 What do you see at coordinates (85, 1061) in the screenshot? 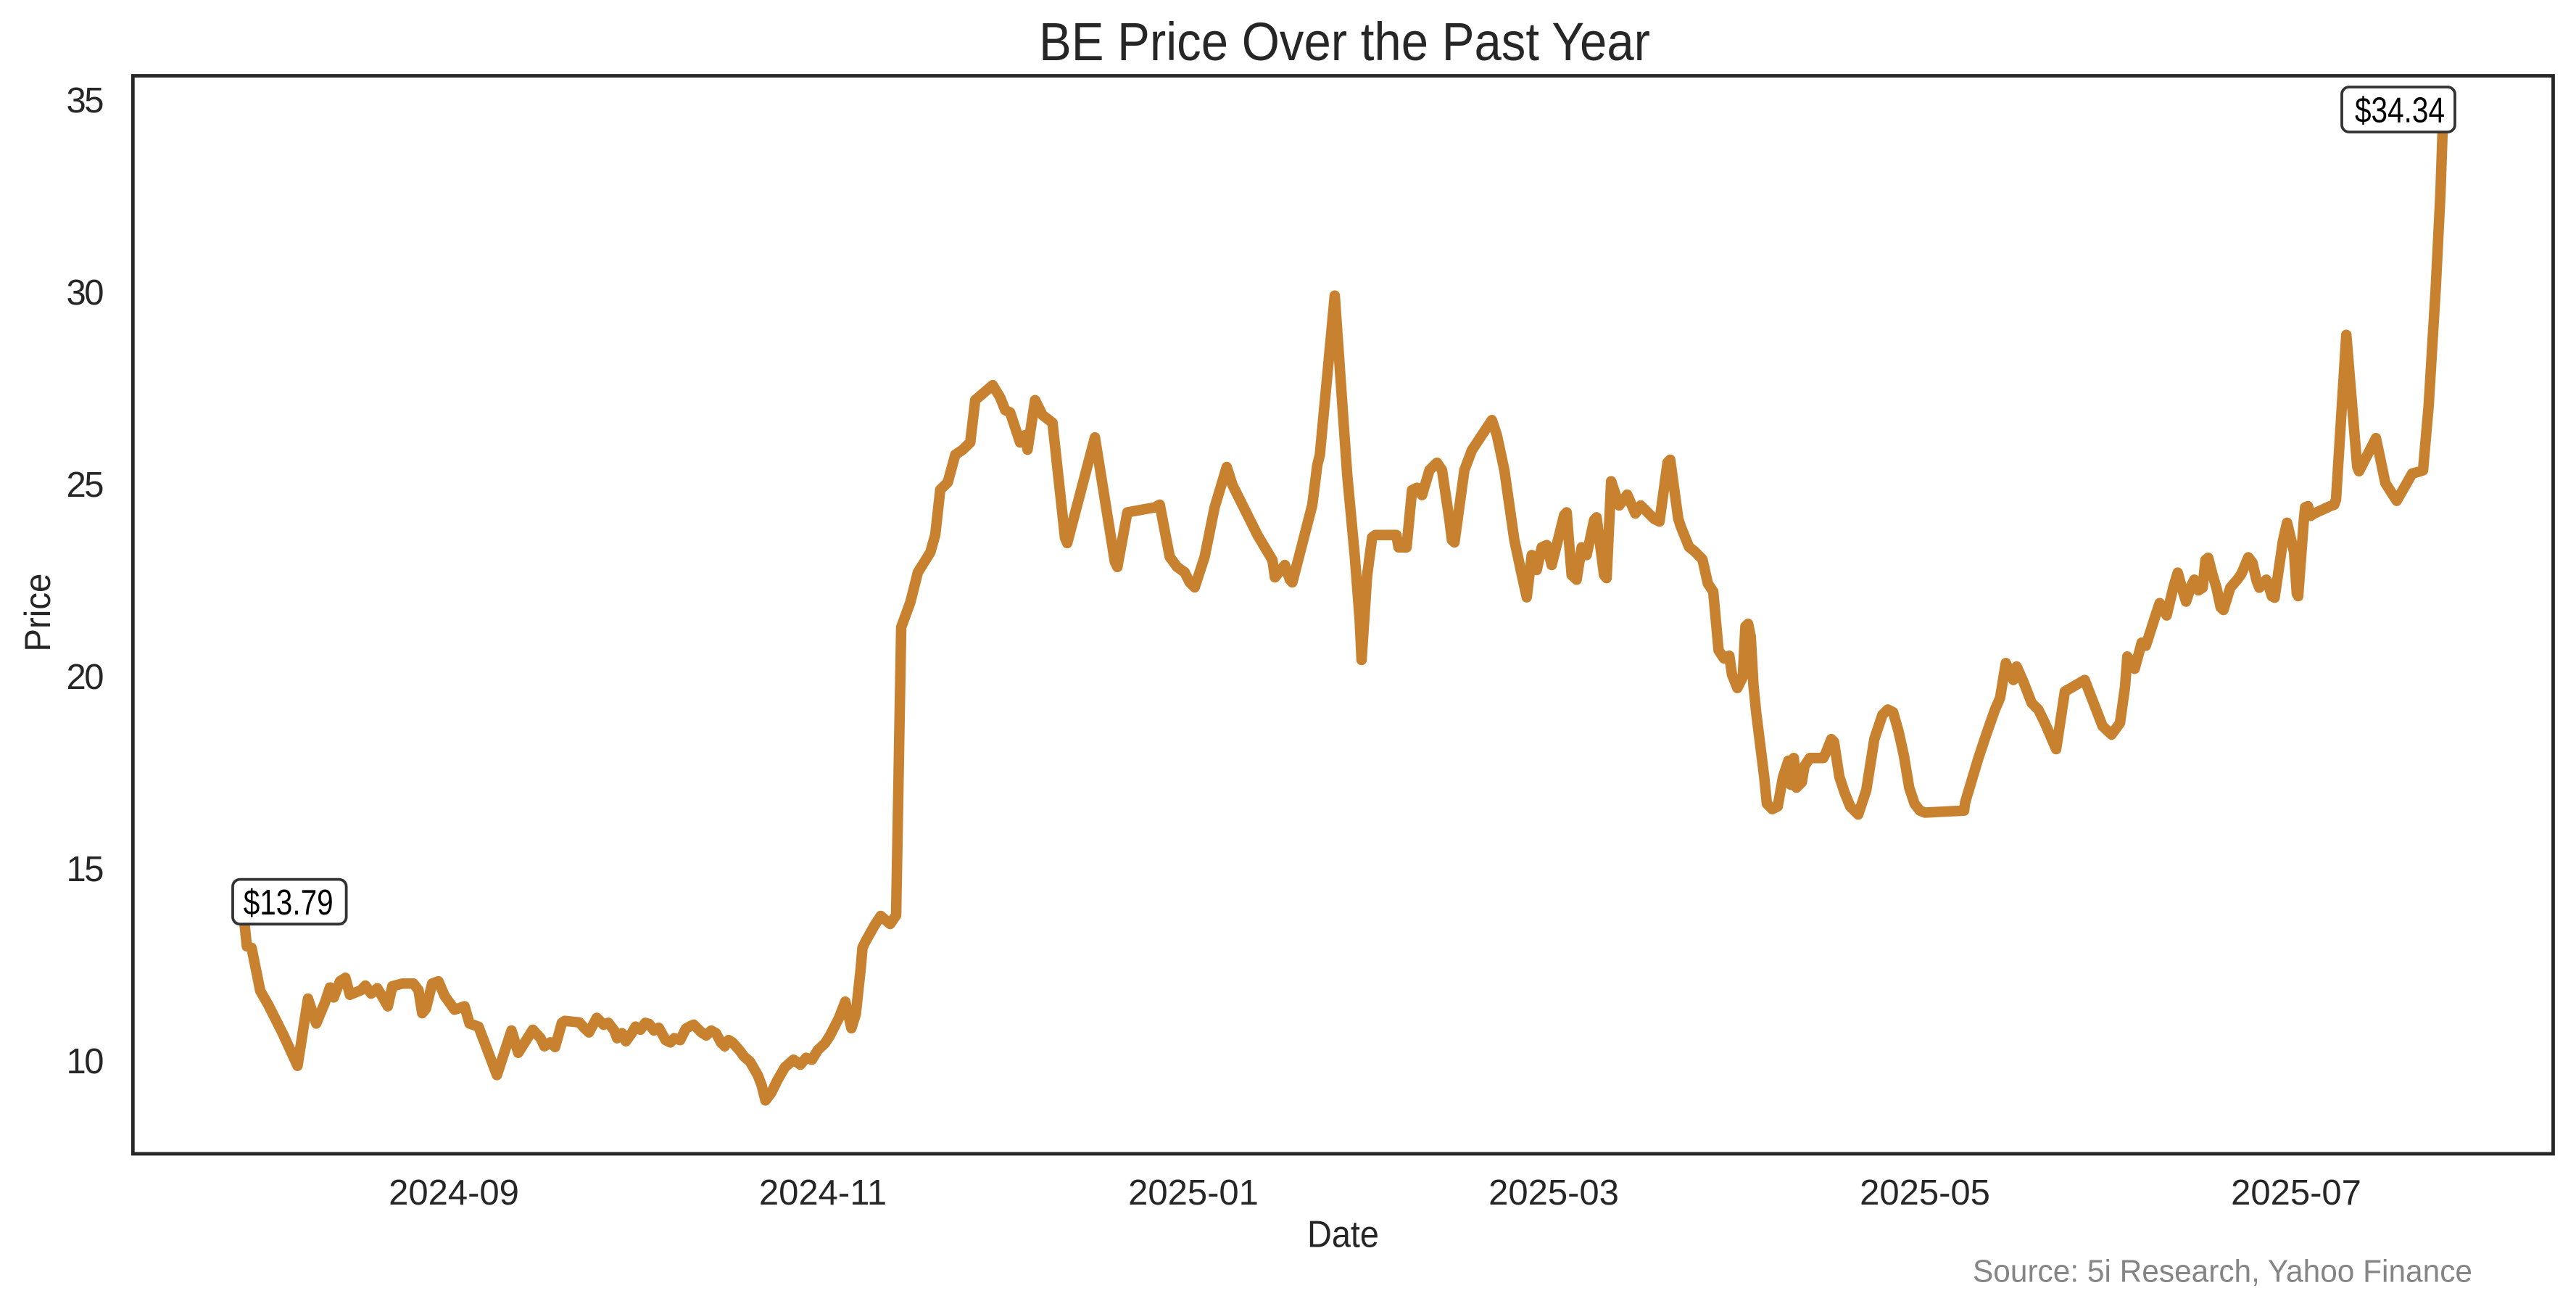
I see `svg-text: 10` at bounding box center [85, 1061].